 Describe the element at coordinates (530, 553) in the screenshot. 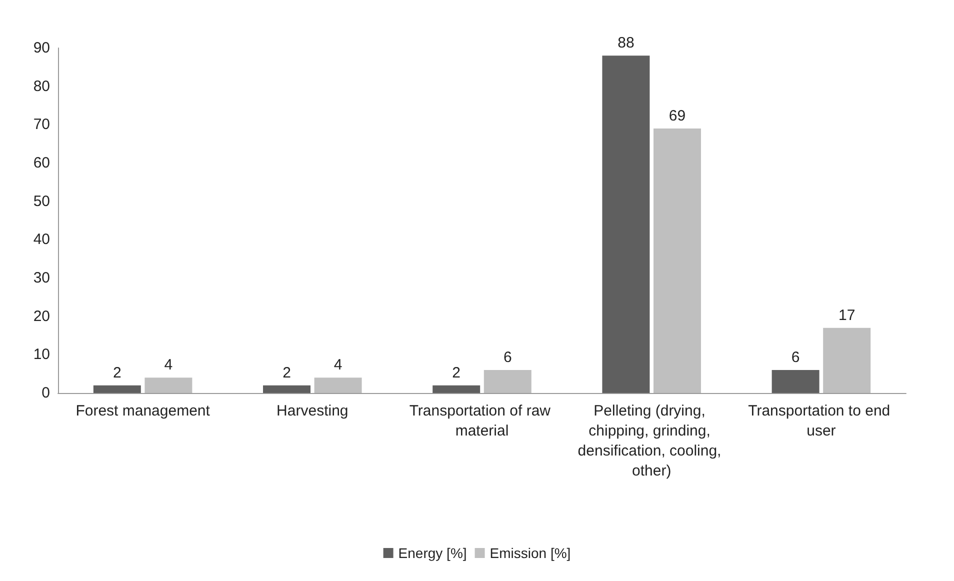

I see `legend-label: Emission [%]` at that location.